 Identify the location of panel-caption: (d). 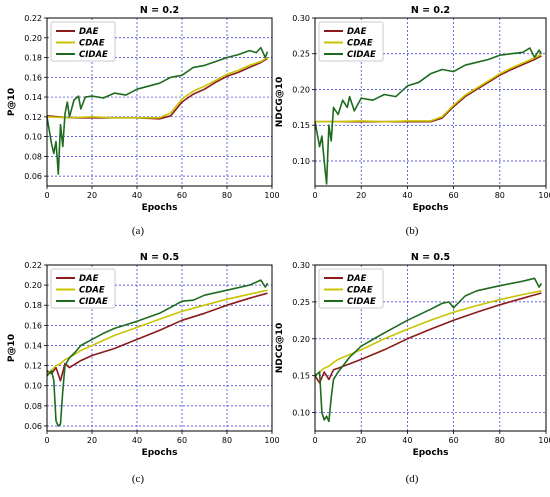
(412, 479).